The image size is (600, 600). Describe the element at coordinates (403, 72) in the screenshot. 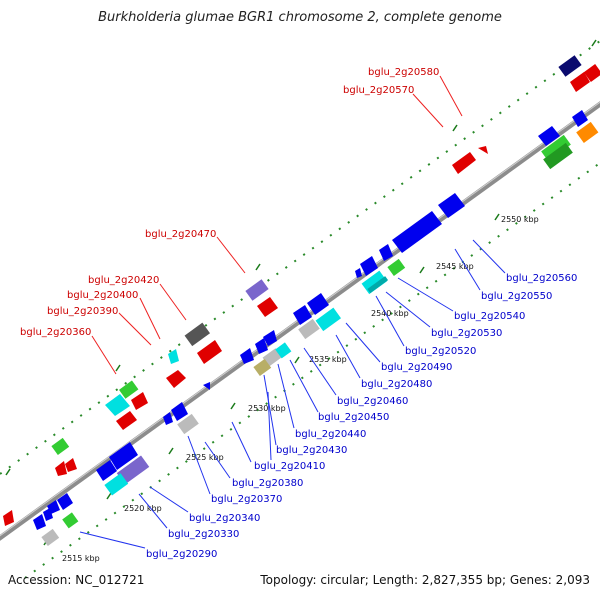

I see `gene-label: bglu_2g20580` at that location.